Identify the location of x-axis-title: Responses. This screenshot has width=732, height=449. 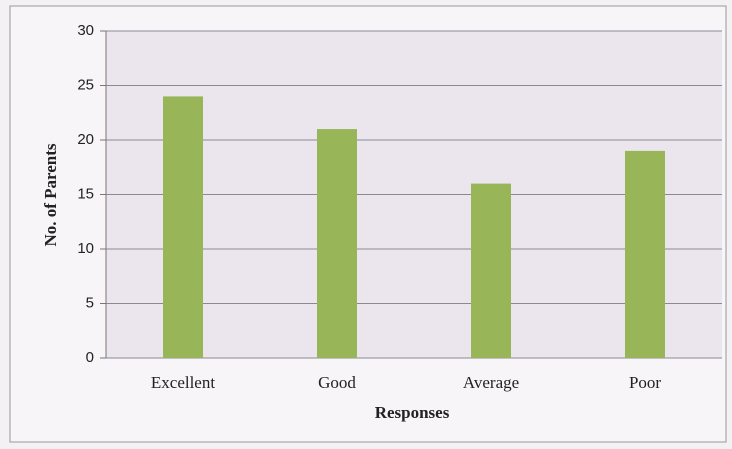
(412, 412).